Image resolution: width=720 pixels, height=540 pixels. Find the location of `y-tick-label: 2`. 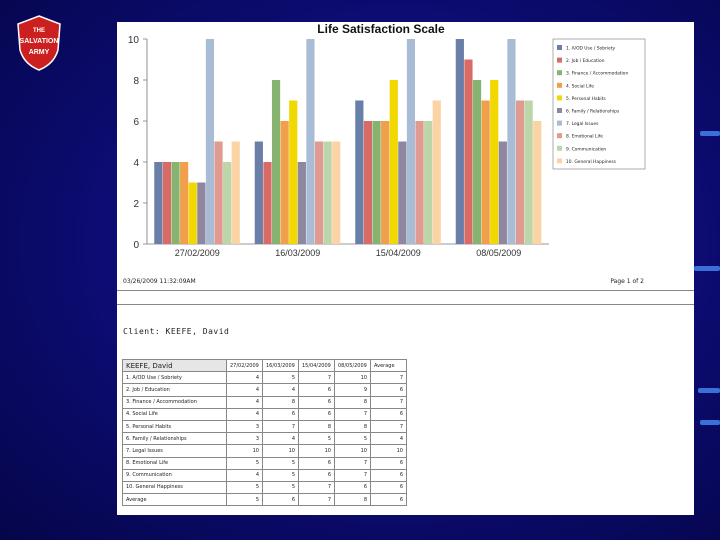

y-tick-label: 2 is located at coordinates (136, 204).